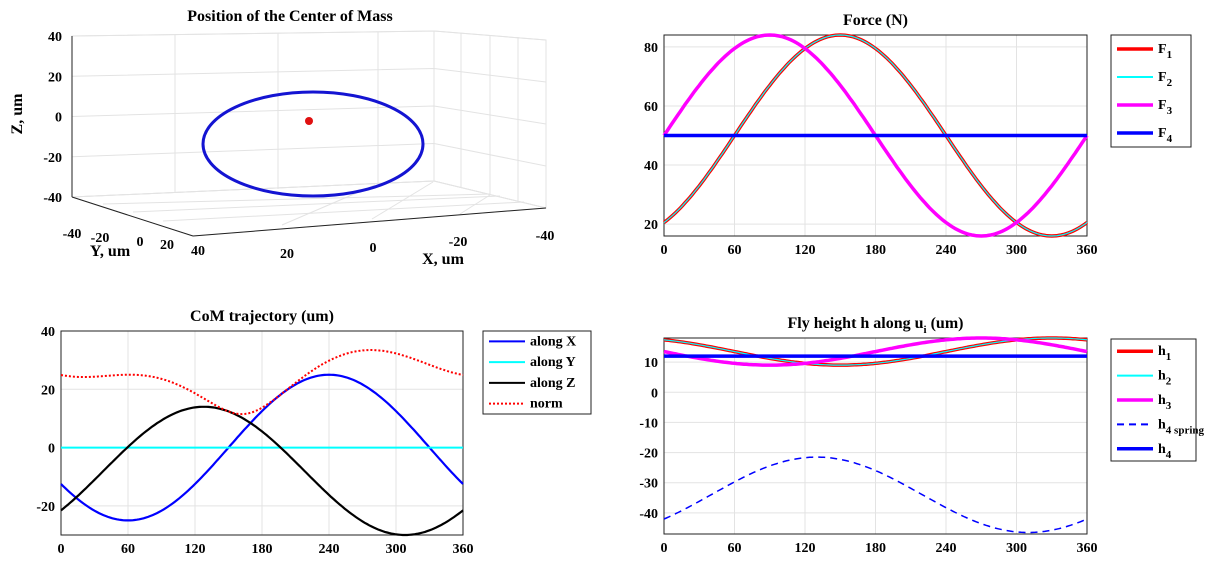 The height and width of the screenshot is (562, 1232). I want to click on chart-title: Force (N), so click(875, 20).